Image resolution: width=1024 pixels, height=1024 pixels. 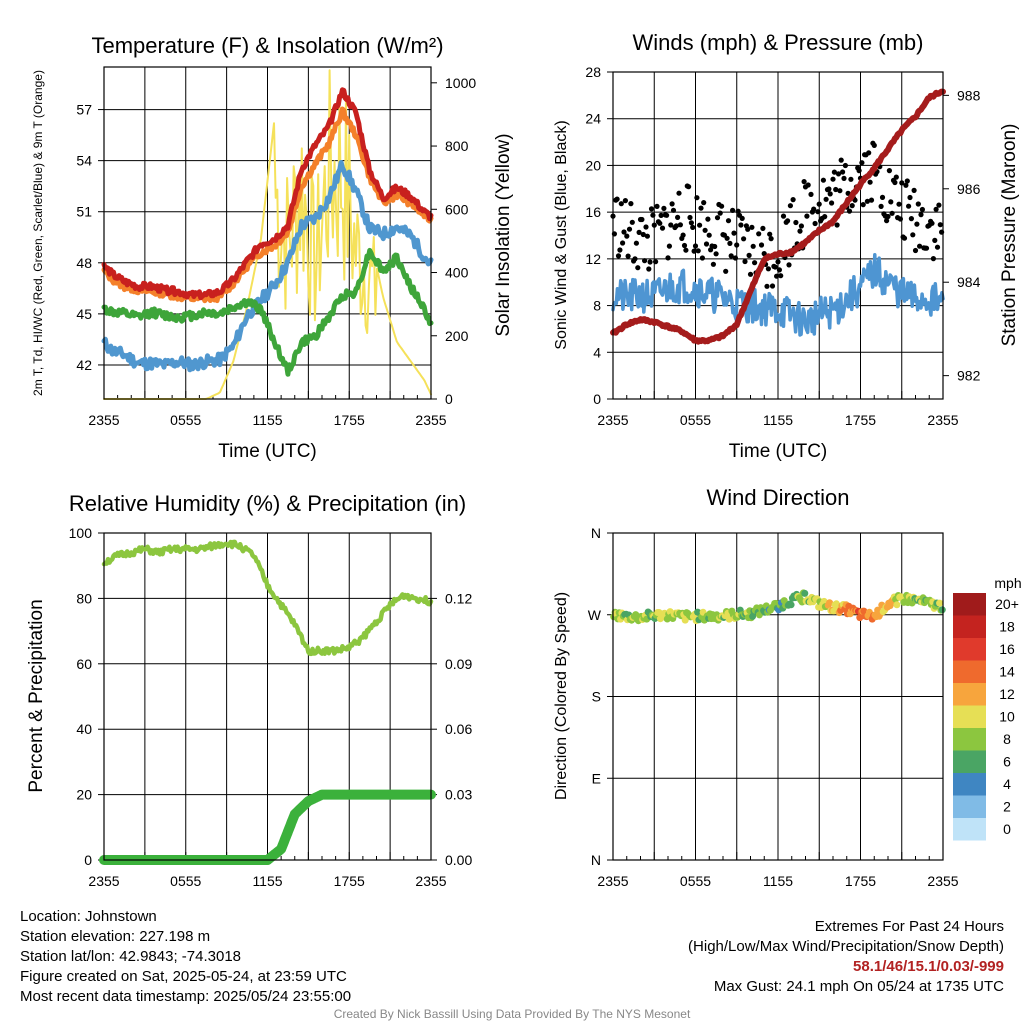 I want to click on y-tick-label: 40, so click(x=84, y=729).